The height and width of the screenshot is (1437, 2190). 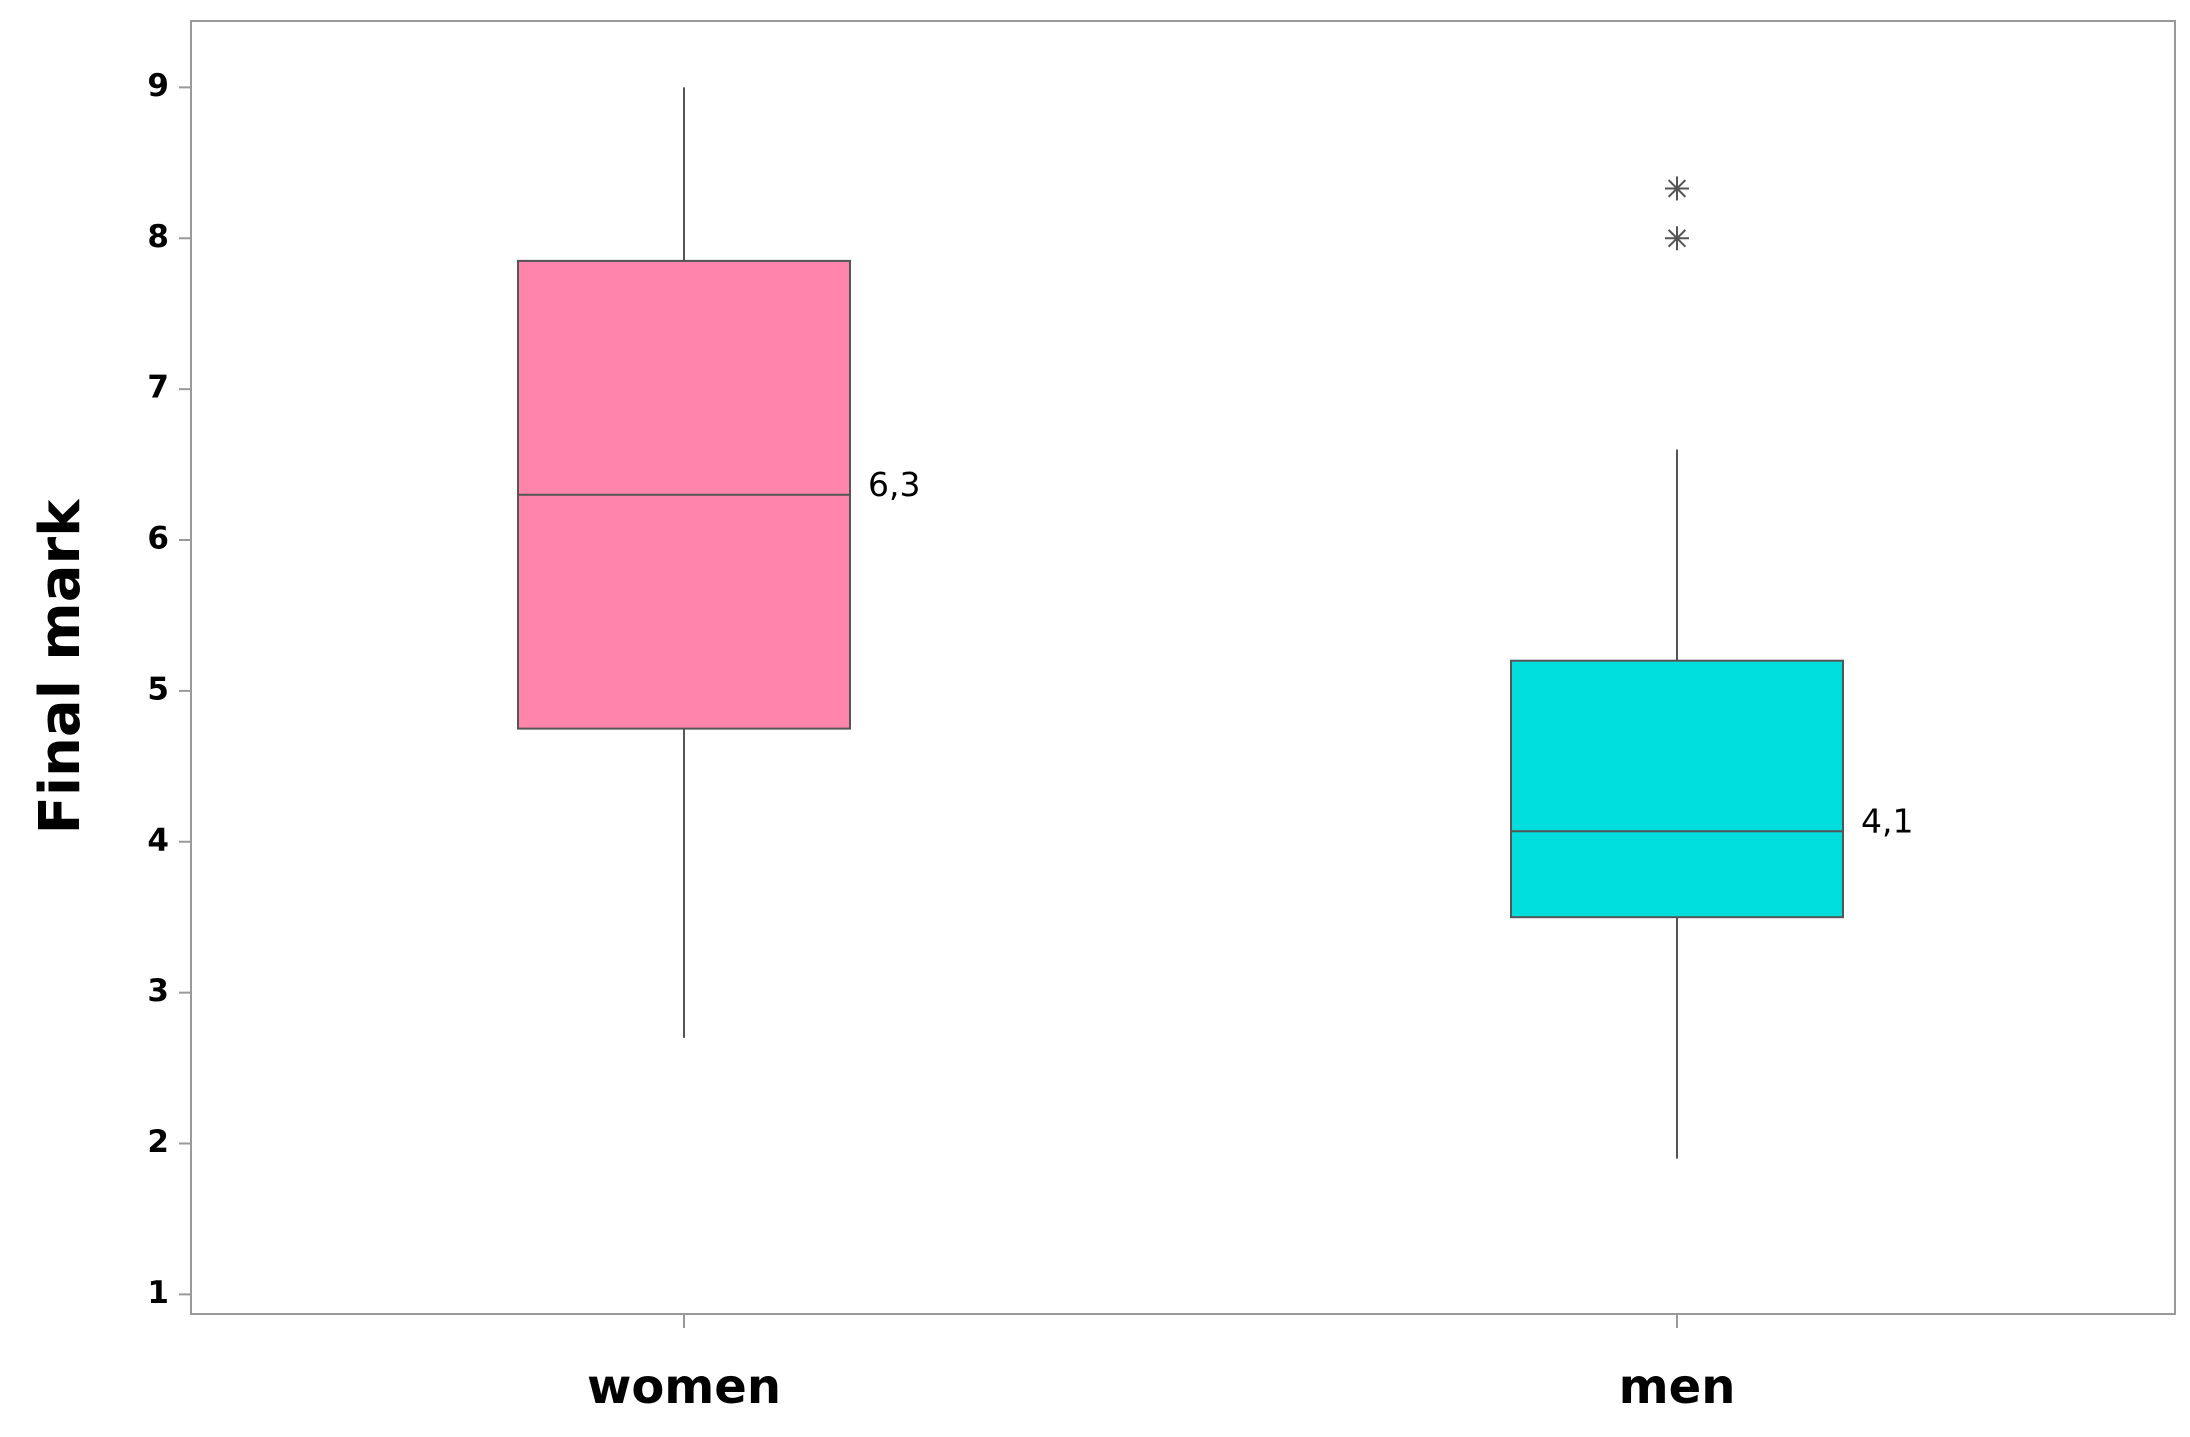 I want to click on x-tick-label: men, so click(x=1677, y=1387).